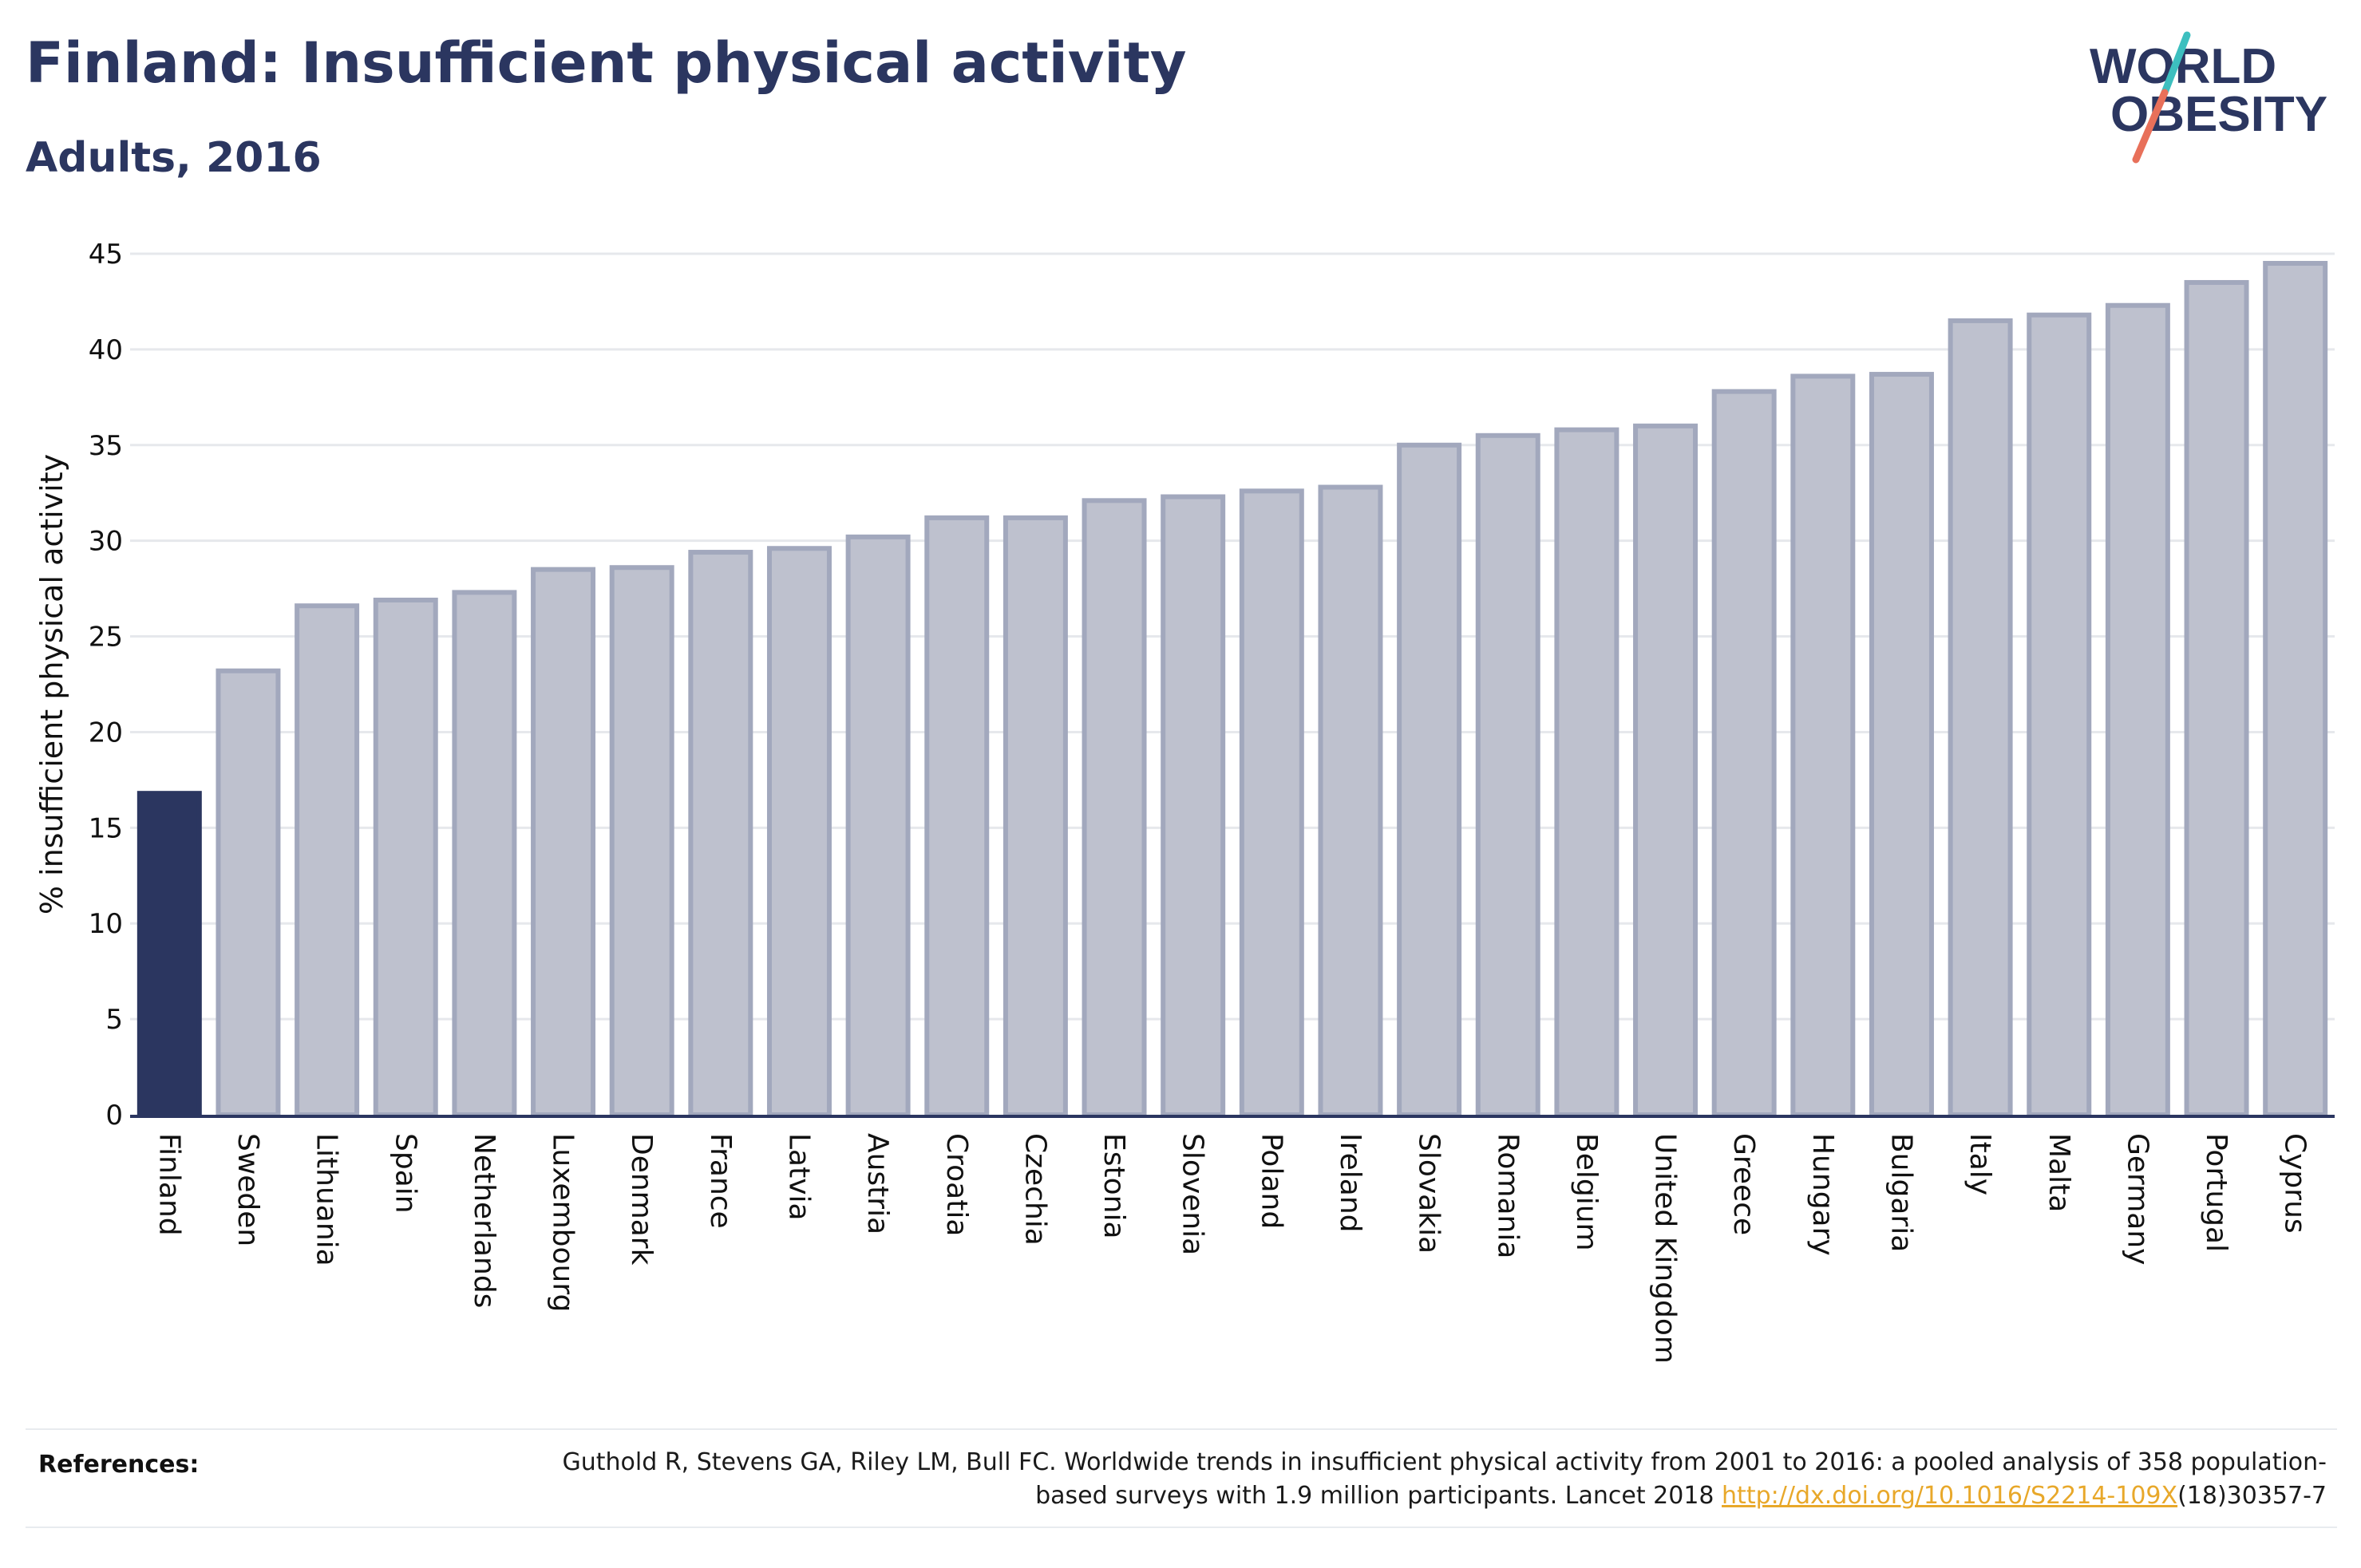  Describe the element at coordinates (1193, 805) in the screenshot. I see `bar-slovenia` at that location.